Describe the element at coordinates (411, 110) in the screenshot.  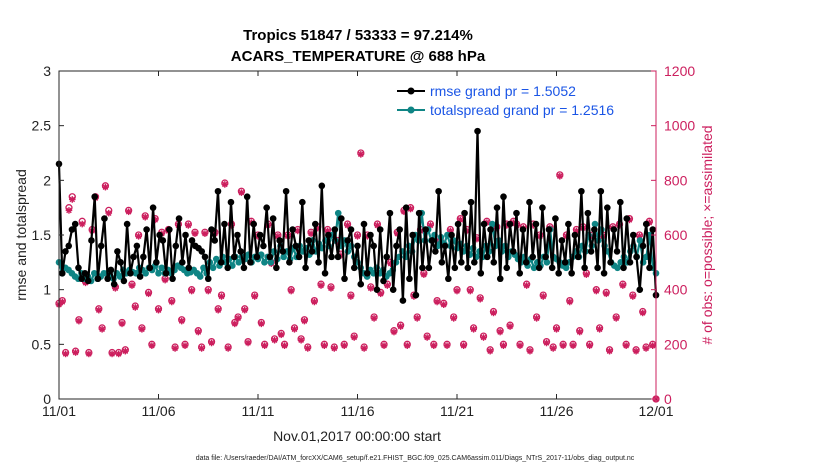
I see `legend-spread-marker` at that location.